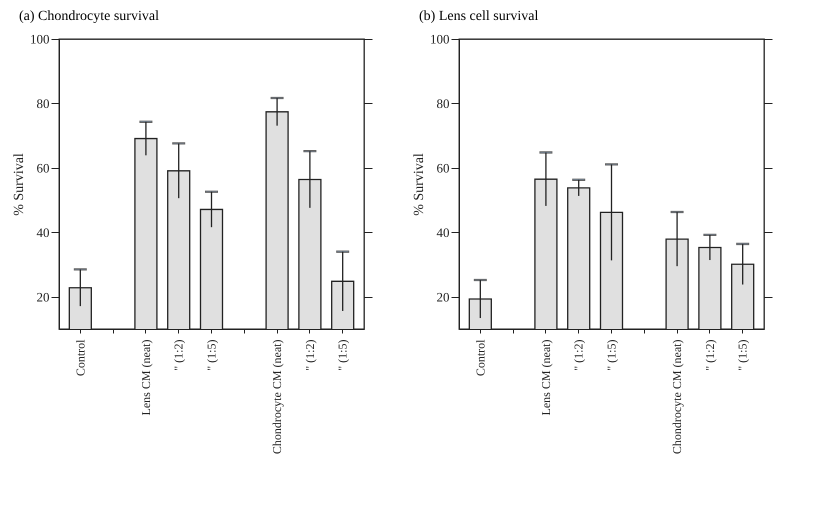 Image resolution: width=838 pixels, height=512 pixels. I want to click on chart-title: (a) Chondrocyte survival, so click(89, 16).